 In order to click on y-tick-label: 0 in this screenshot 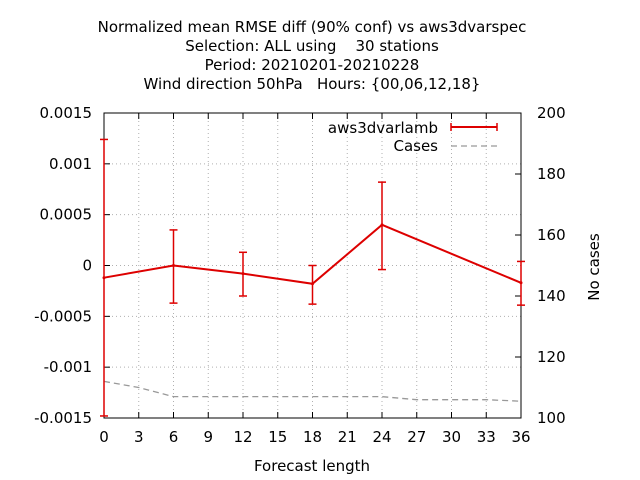, I will do `click(87, 266)`.